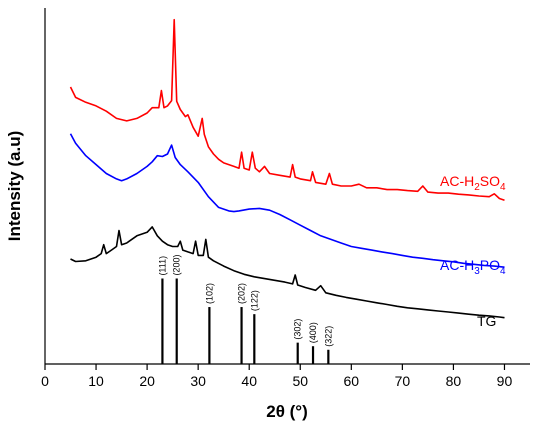 The height and width of the screenshot is (429, 550). What do you see at coordinates (352, 381) in the screenshot?
I see `x-tick-label: 60` at bounding box center [352, 381].